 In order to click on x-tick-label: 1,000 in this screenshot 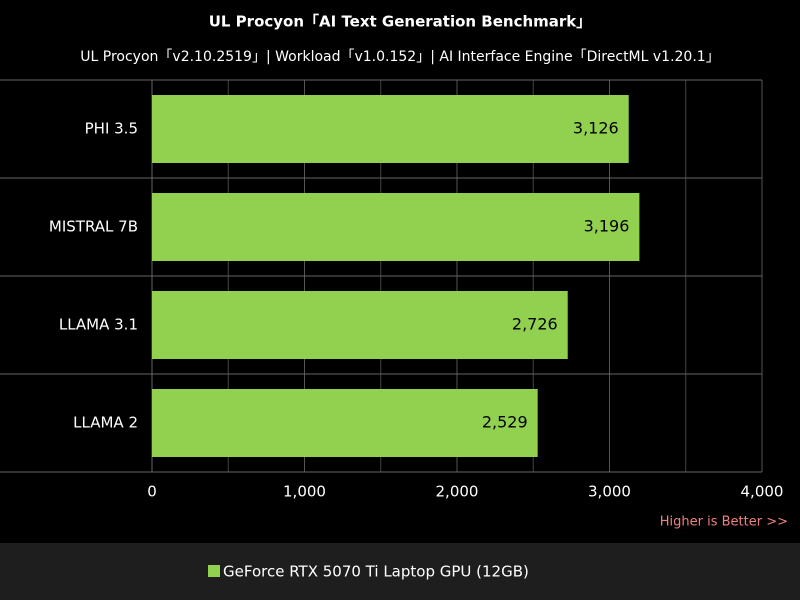, I will do `click(304, 492)`.